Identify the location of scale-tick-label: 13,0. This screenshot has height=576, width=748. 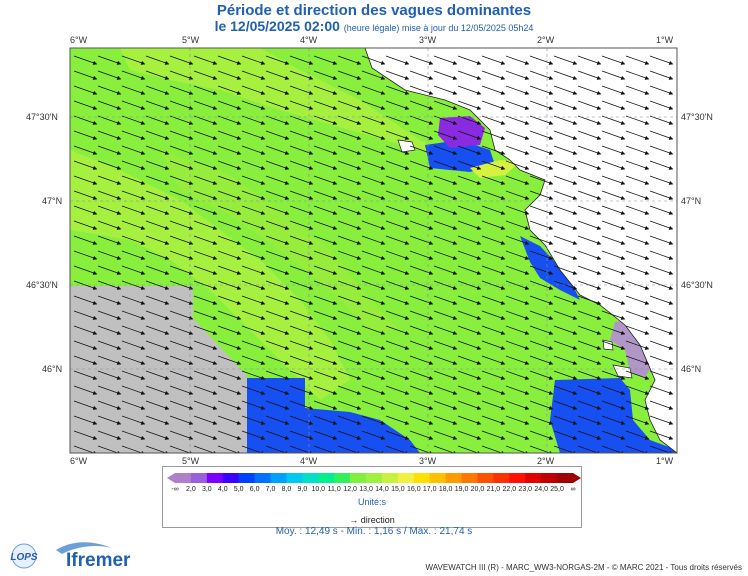
(366, 489).